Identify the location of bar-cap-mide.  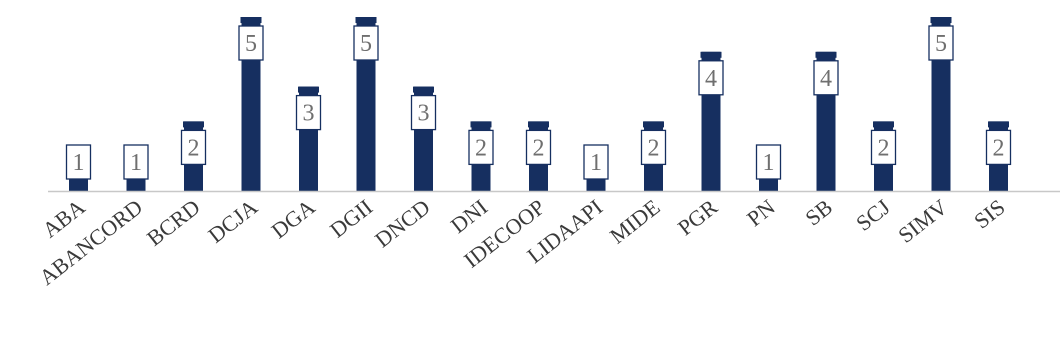
(653, 124).